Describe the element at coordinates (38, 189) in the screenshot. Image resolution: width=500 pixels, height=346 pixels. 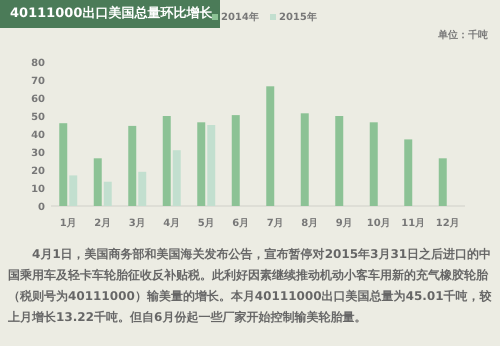
I see `y-tick-label: 10` at that location.